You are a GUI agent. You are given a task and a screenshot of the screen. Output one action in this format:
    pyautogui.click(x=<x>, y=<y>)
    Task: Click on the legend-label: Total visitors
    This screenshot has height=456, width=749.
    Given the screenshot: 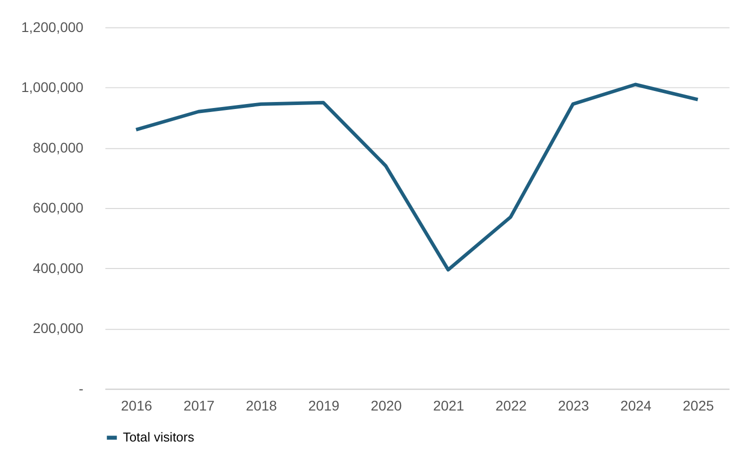 What is the action you would take?
    pyautogui.click(x=158, y=437)
    